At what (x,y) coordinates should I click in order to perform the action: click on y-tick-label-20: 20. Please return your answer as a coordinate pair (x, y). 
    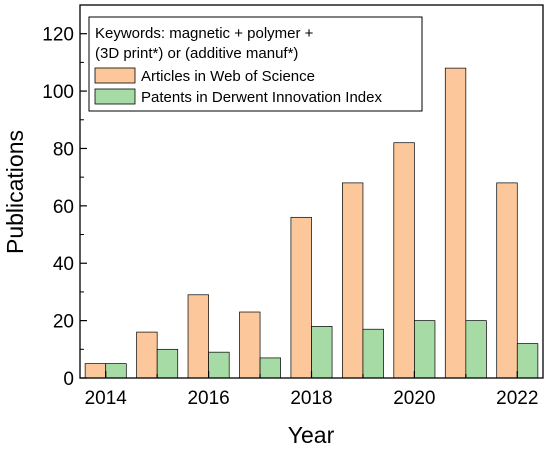
    Looking at the image, I should click on (63, 322).